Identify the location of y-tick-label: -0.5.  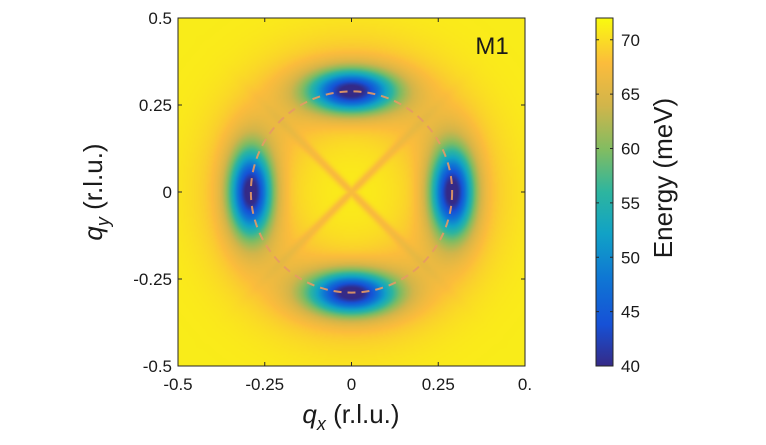
(157, 366).